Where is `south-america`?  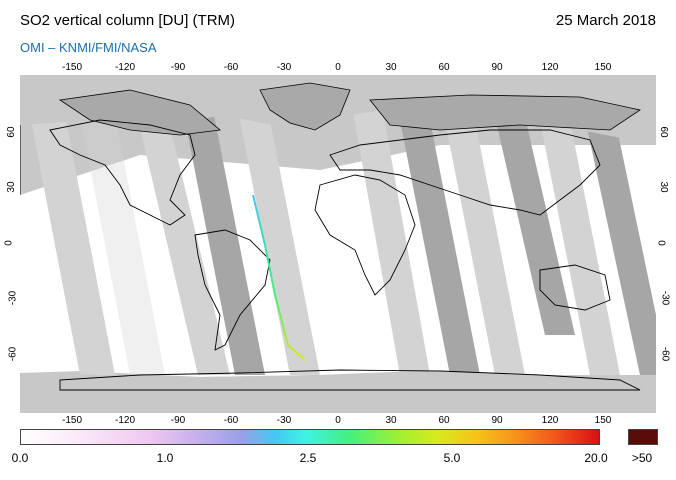 south-america is located at coordinates (232, 290).